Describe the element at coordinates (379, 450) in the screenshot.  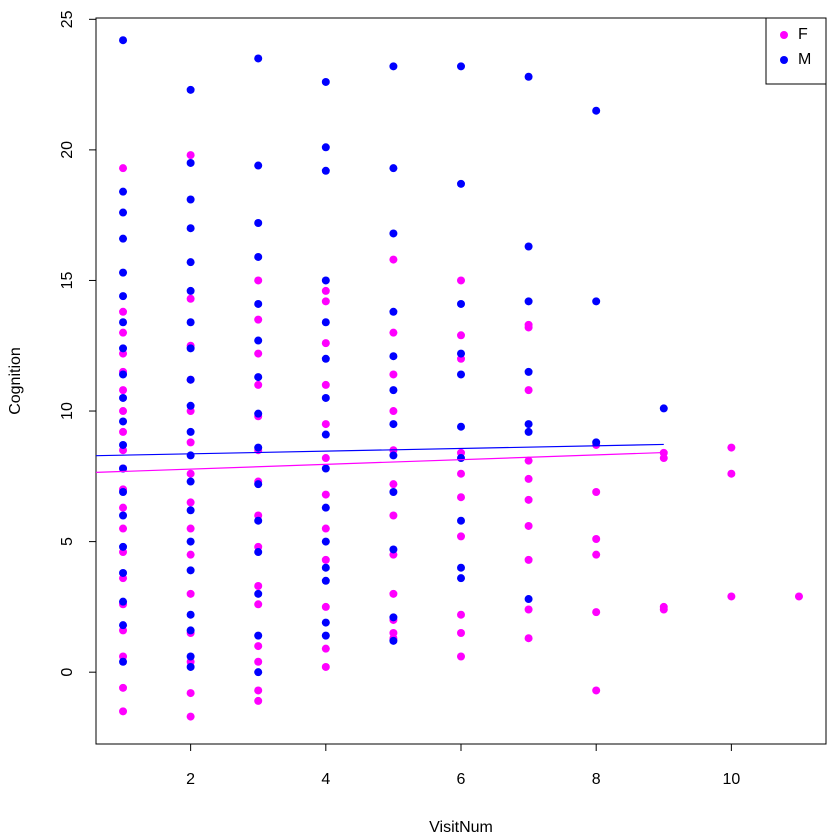
I see `fit-line` at that location.